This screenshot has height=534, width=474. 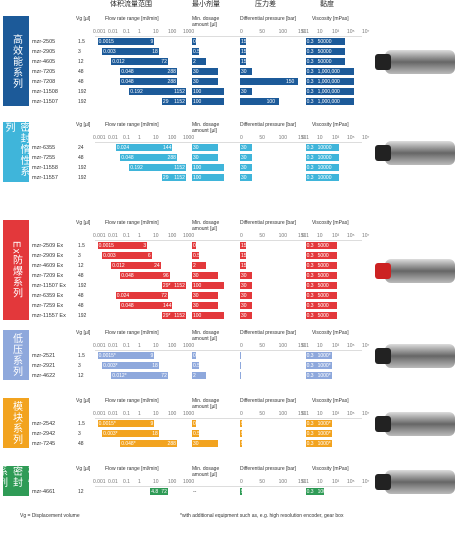 What do you see at coordinates (324, 434) in the screenshot?
I see `viscosity-max: 1000*` at bounding box center [324, 434].